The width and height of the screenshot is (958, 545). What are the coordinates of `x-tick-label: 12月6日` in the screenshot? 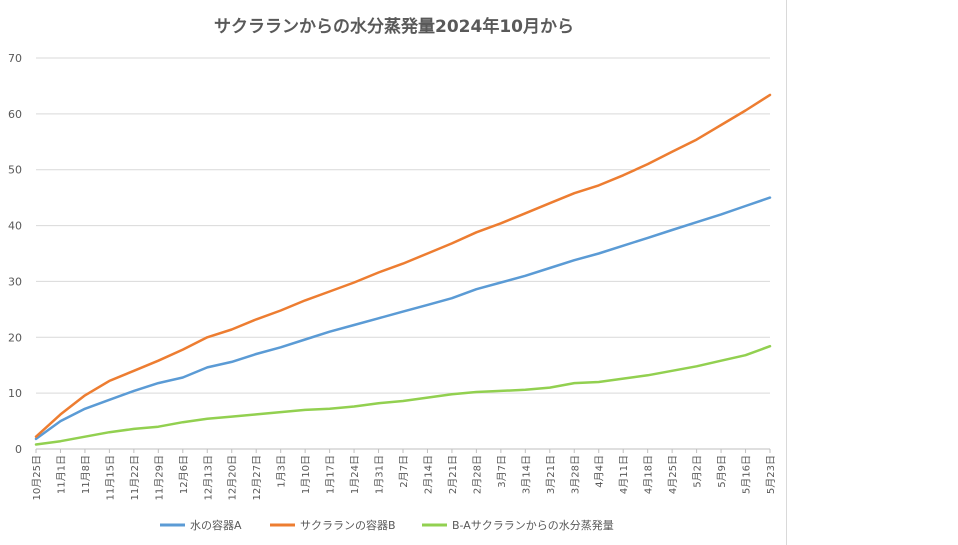 It's located at (184, 474).